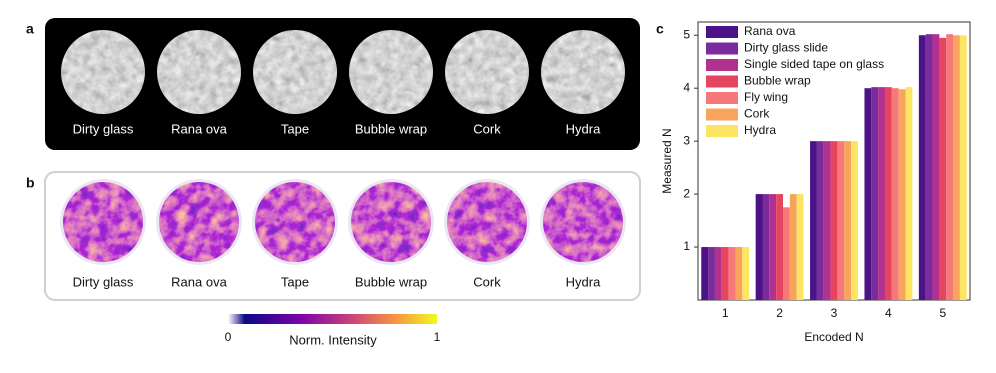 Image resolution: width=996 pixels, height=373 pixels. What do you see at coordinates (686, 34) in the screenshot?
I see `y-tick-label: 5` at bounding box center [686, 34].